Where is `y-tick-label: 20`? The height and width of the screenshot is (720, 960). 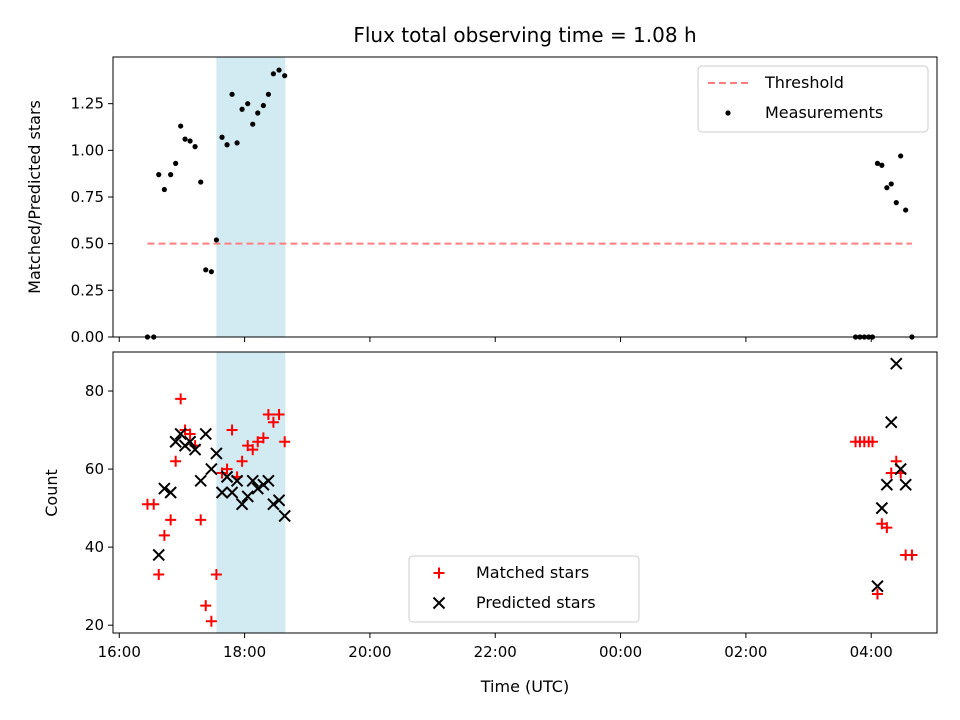
y-tick-label: 20 is located at coordinates (94, 625).